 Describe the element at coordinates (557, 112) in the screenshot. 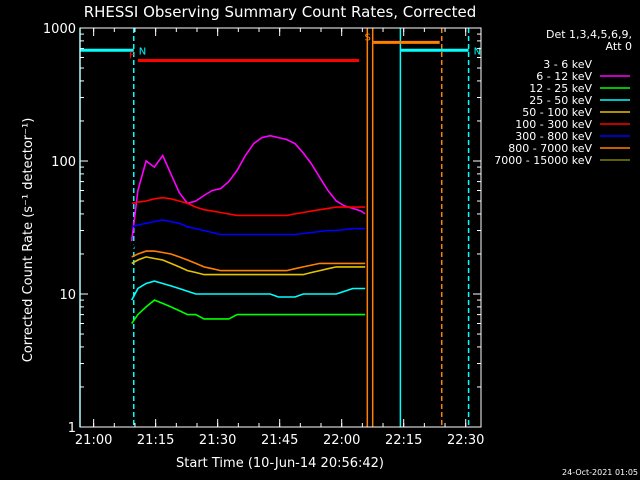

I see `legend-label-4: 50 - 100 keV` at that location.